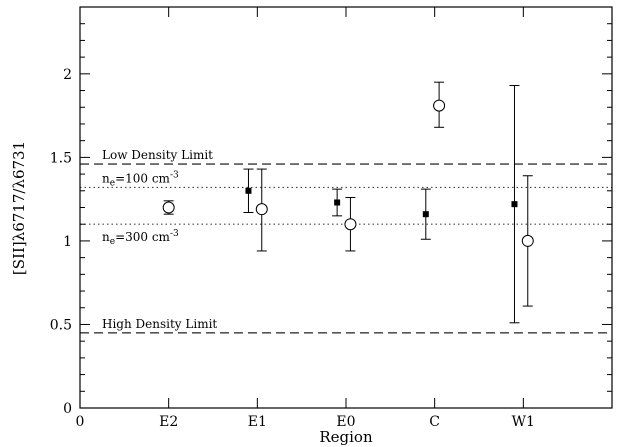 This screenshot has height=447, width=619. I want to click on reference-label-0: Low Density Limit, so click(157, 155).